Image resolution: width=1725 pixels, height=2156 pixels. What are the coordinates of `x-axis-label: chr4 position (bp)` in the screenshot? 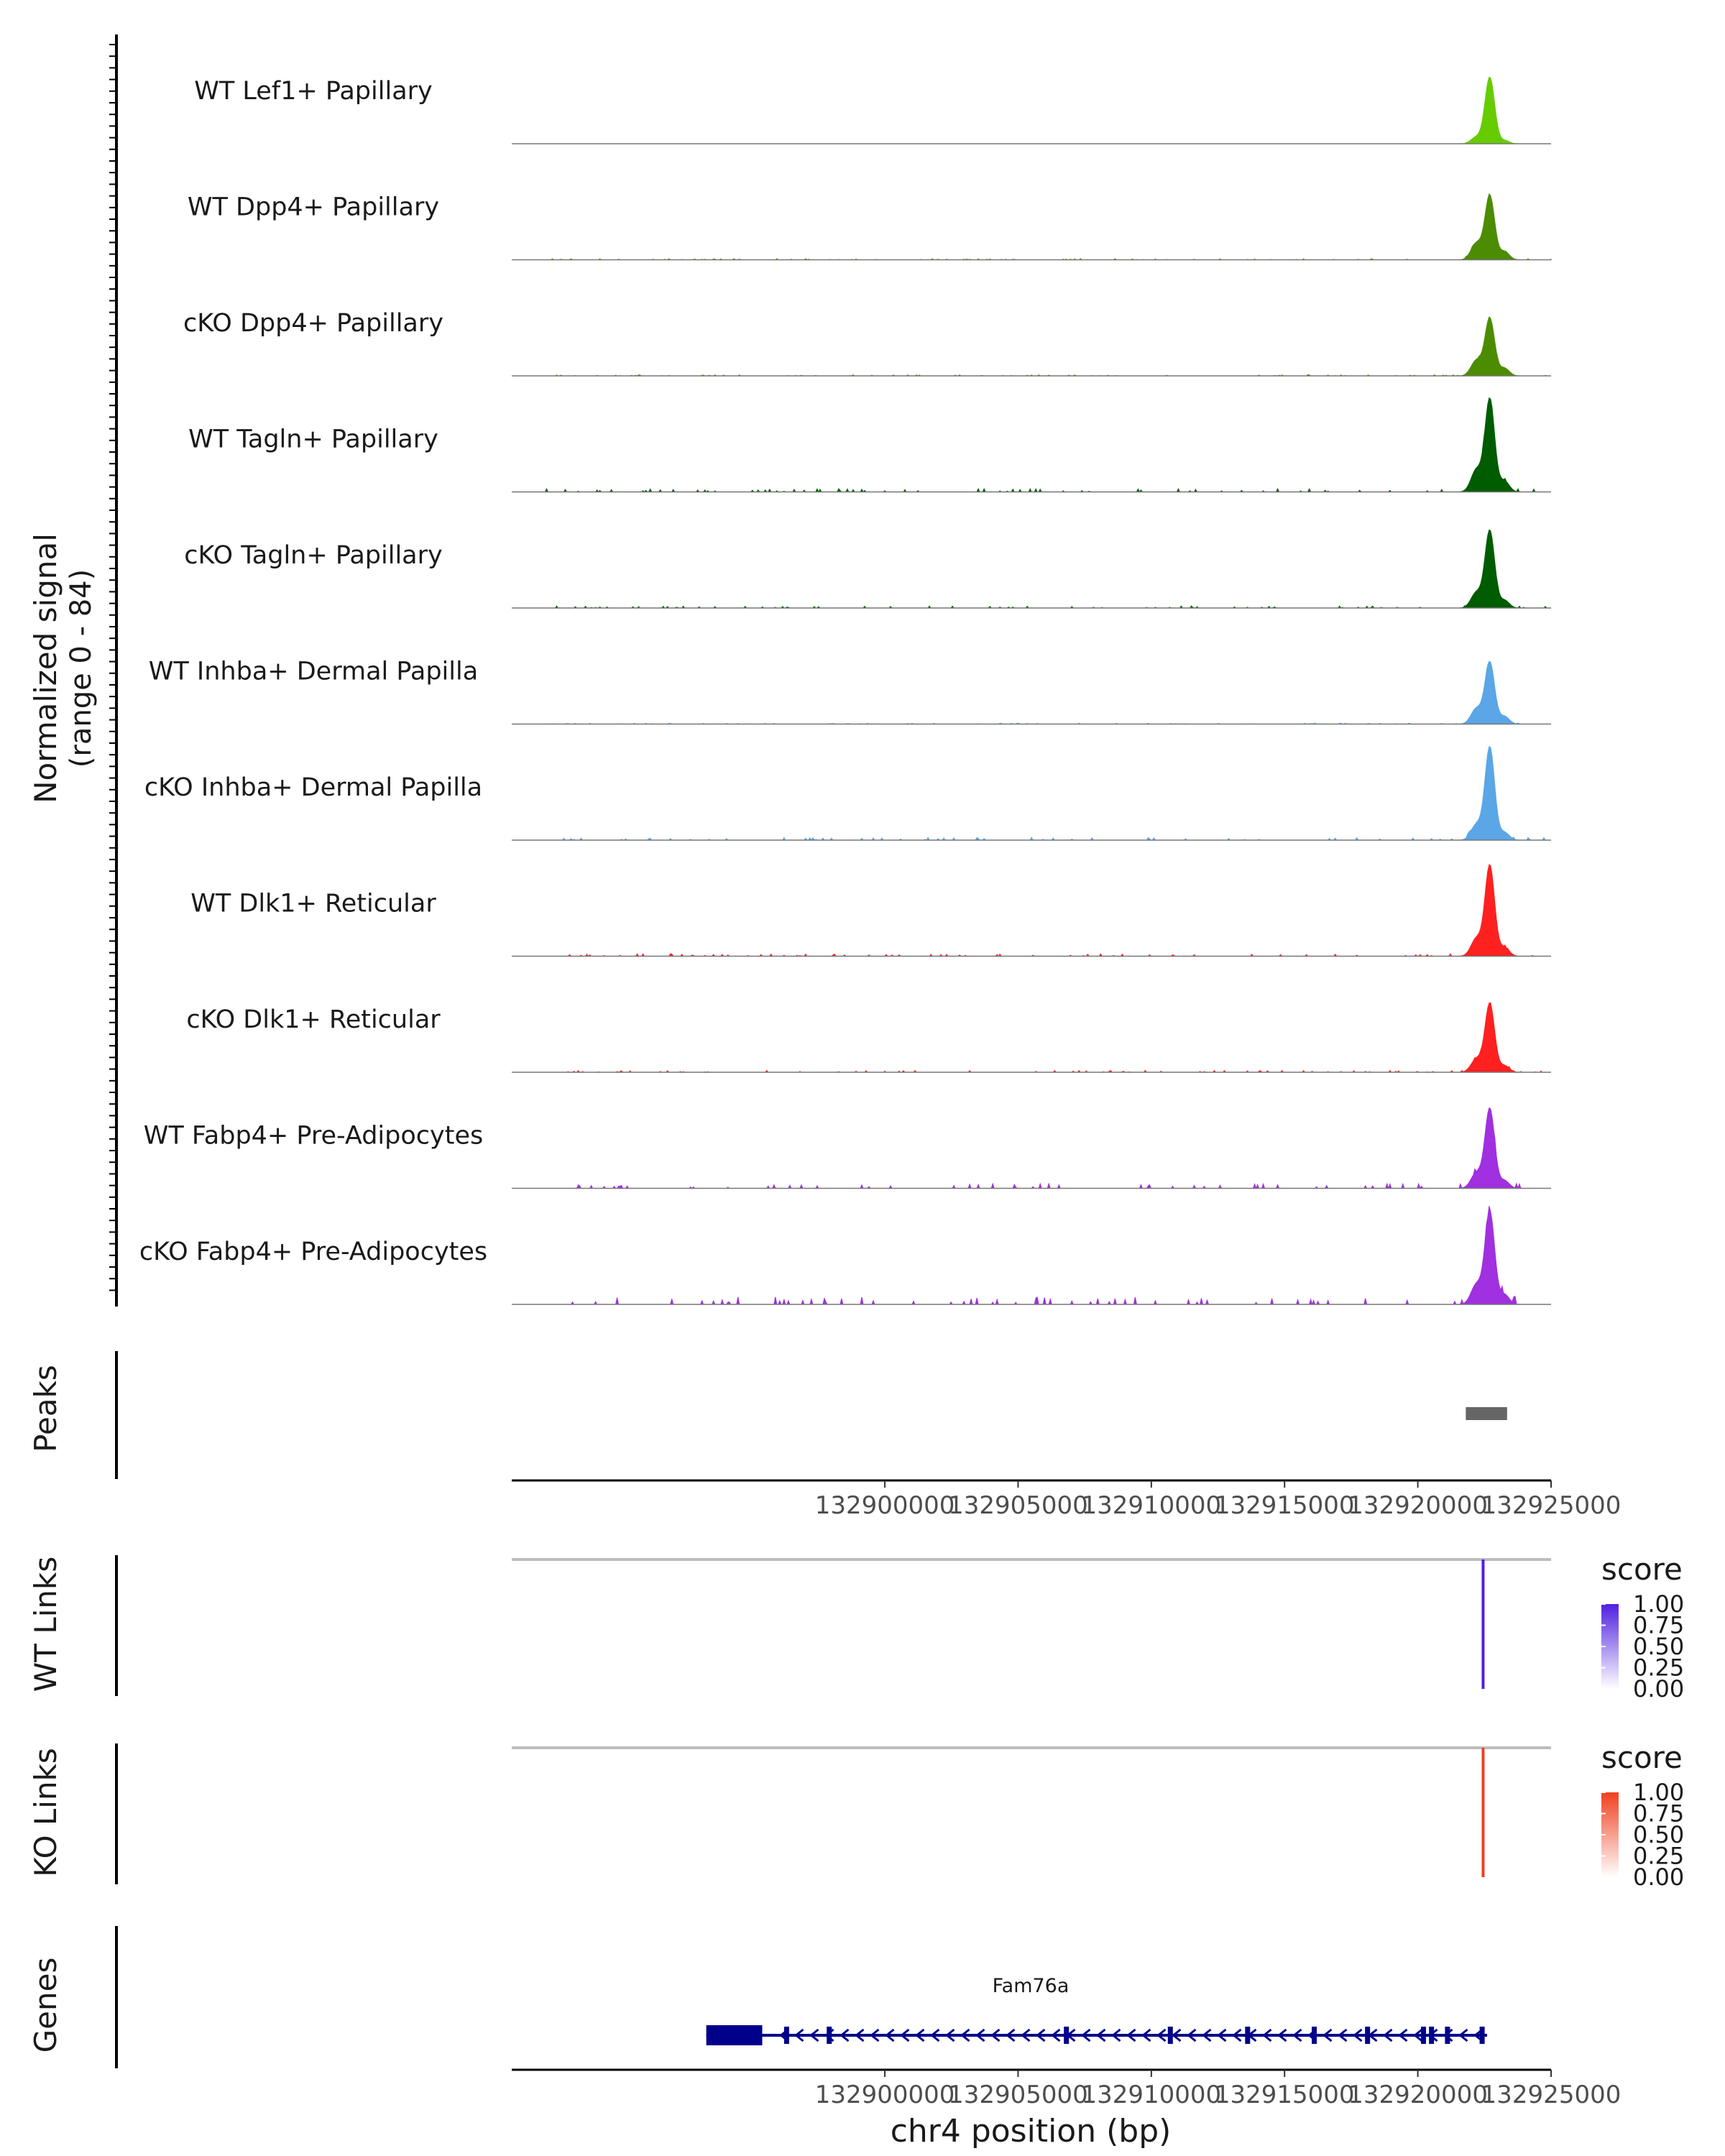 It's located at (1031, 2131).